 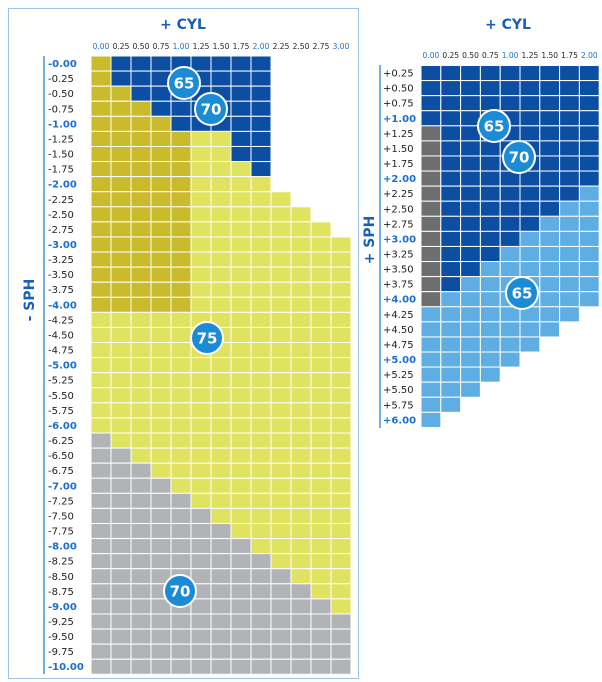 What do you see at coordinates (61, 155) in the screenshot?
I see `sph-label: -1.50` at bounding box center [61, 155].